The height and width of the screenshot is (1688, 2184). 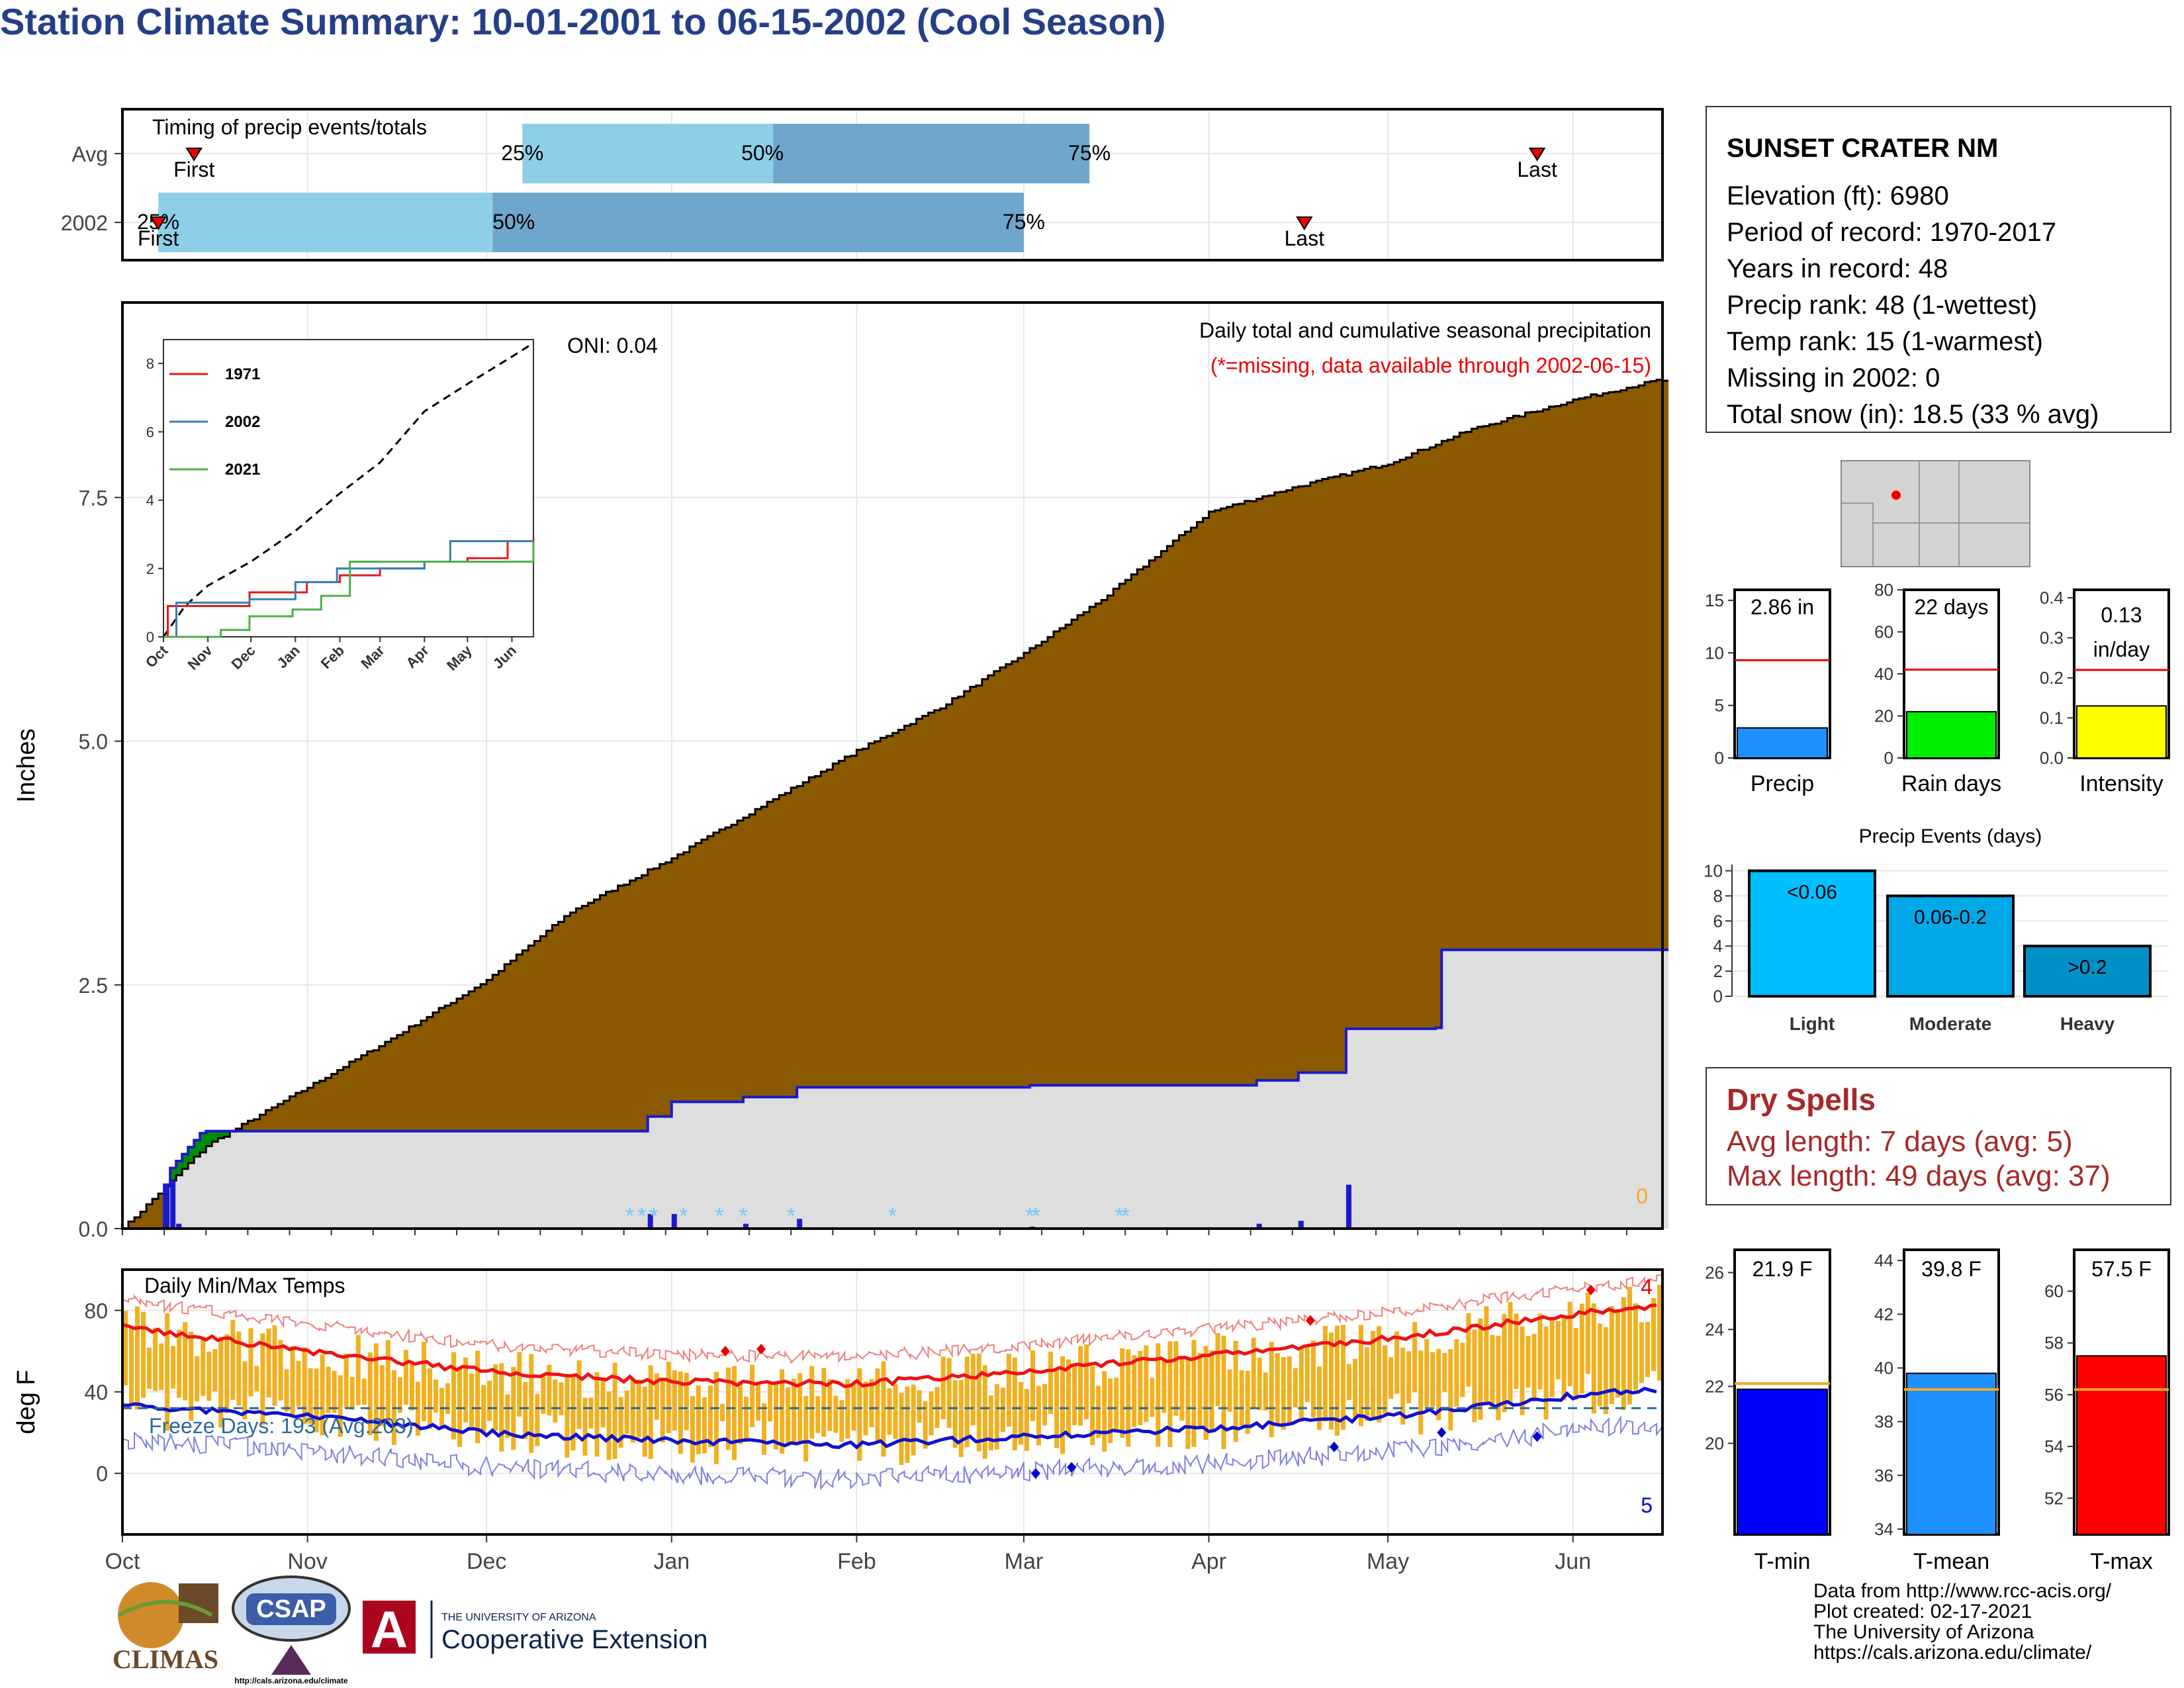 What do you see at coordinates (349, 588) in the screenshot?
I see `inset-series-1971` at bounding box center [349, 588].